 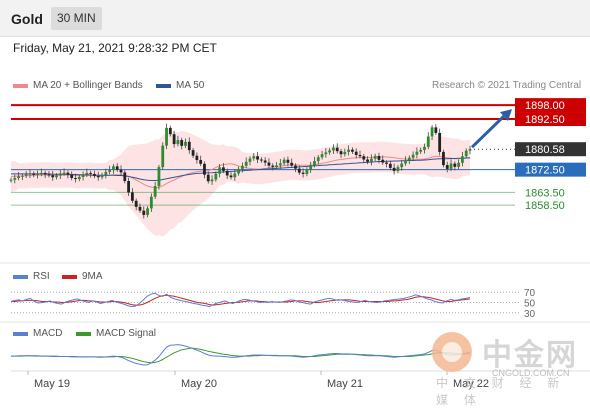 I want to click on ma9-swatch, so click(x=69, y=276).